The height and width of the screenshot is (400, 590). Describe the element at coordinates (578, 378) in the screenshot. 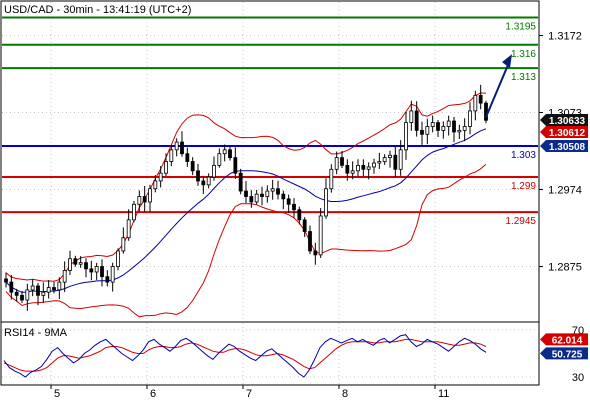

I see `rsi-tick-label: 30` at that location.